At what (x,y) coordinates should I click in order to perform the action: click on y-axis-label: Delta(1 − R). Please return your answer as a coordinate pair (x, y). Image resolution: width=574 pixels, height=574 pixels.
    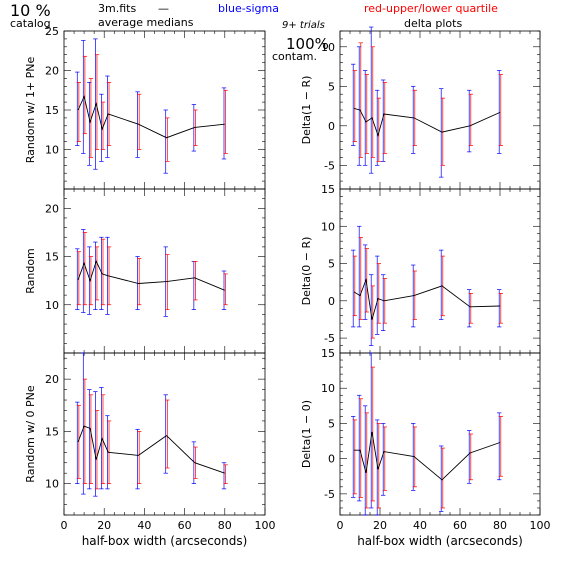
    Looking at the image, I should click on (306, 110).